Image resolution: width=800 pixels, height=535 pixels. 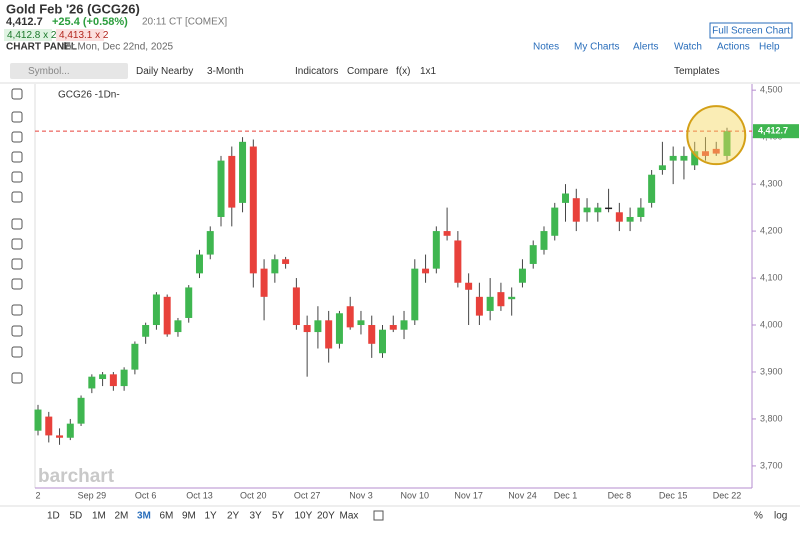 I want to click on x-tick-label: Oct 13, so click(x=199, y=495).